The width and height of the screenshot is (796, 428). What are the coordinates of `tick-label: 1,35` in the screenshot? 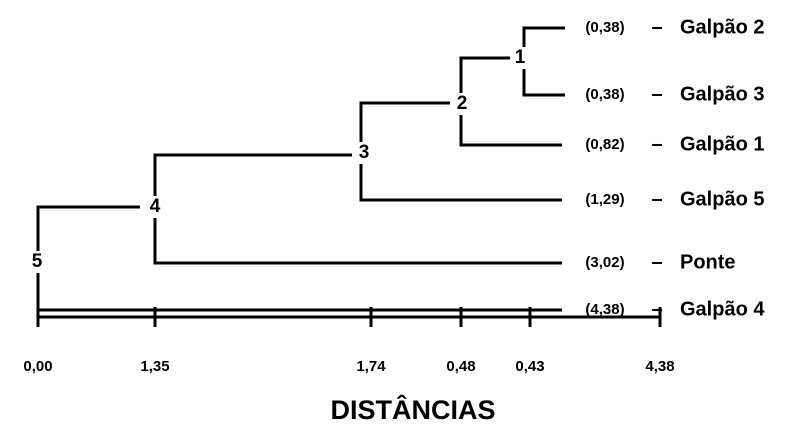 It's located at (154, 366).